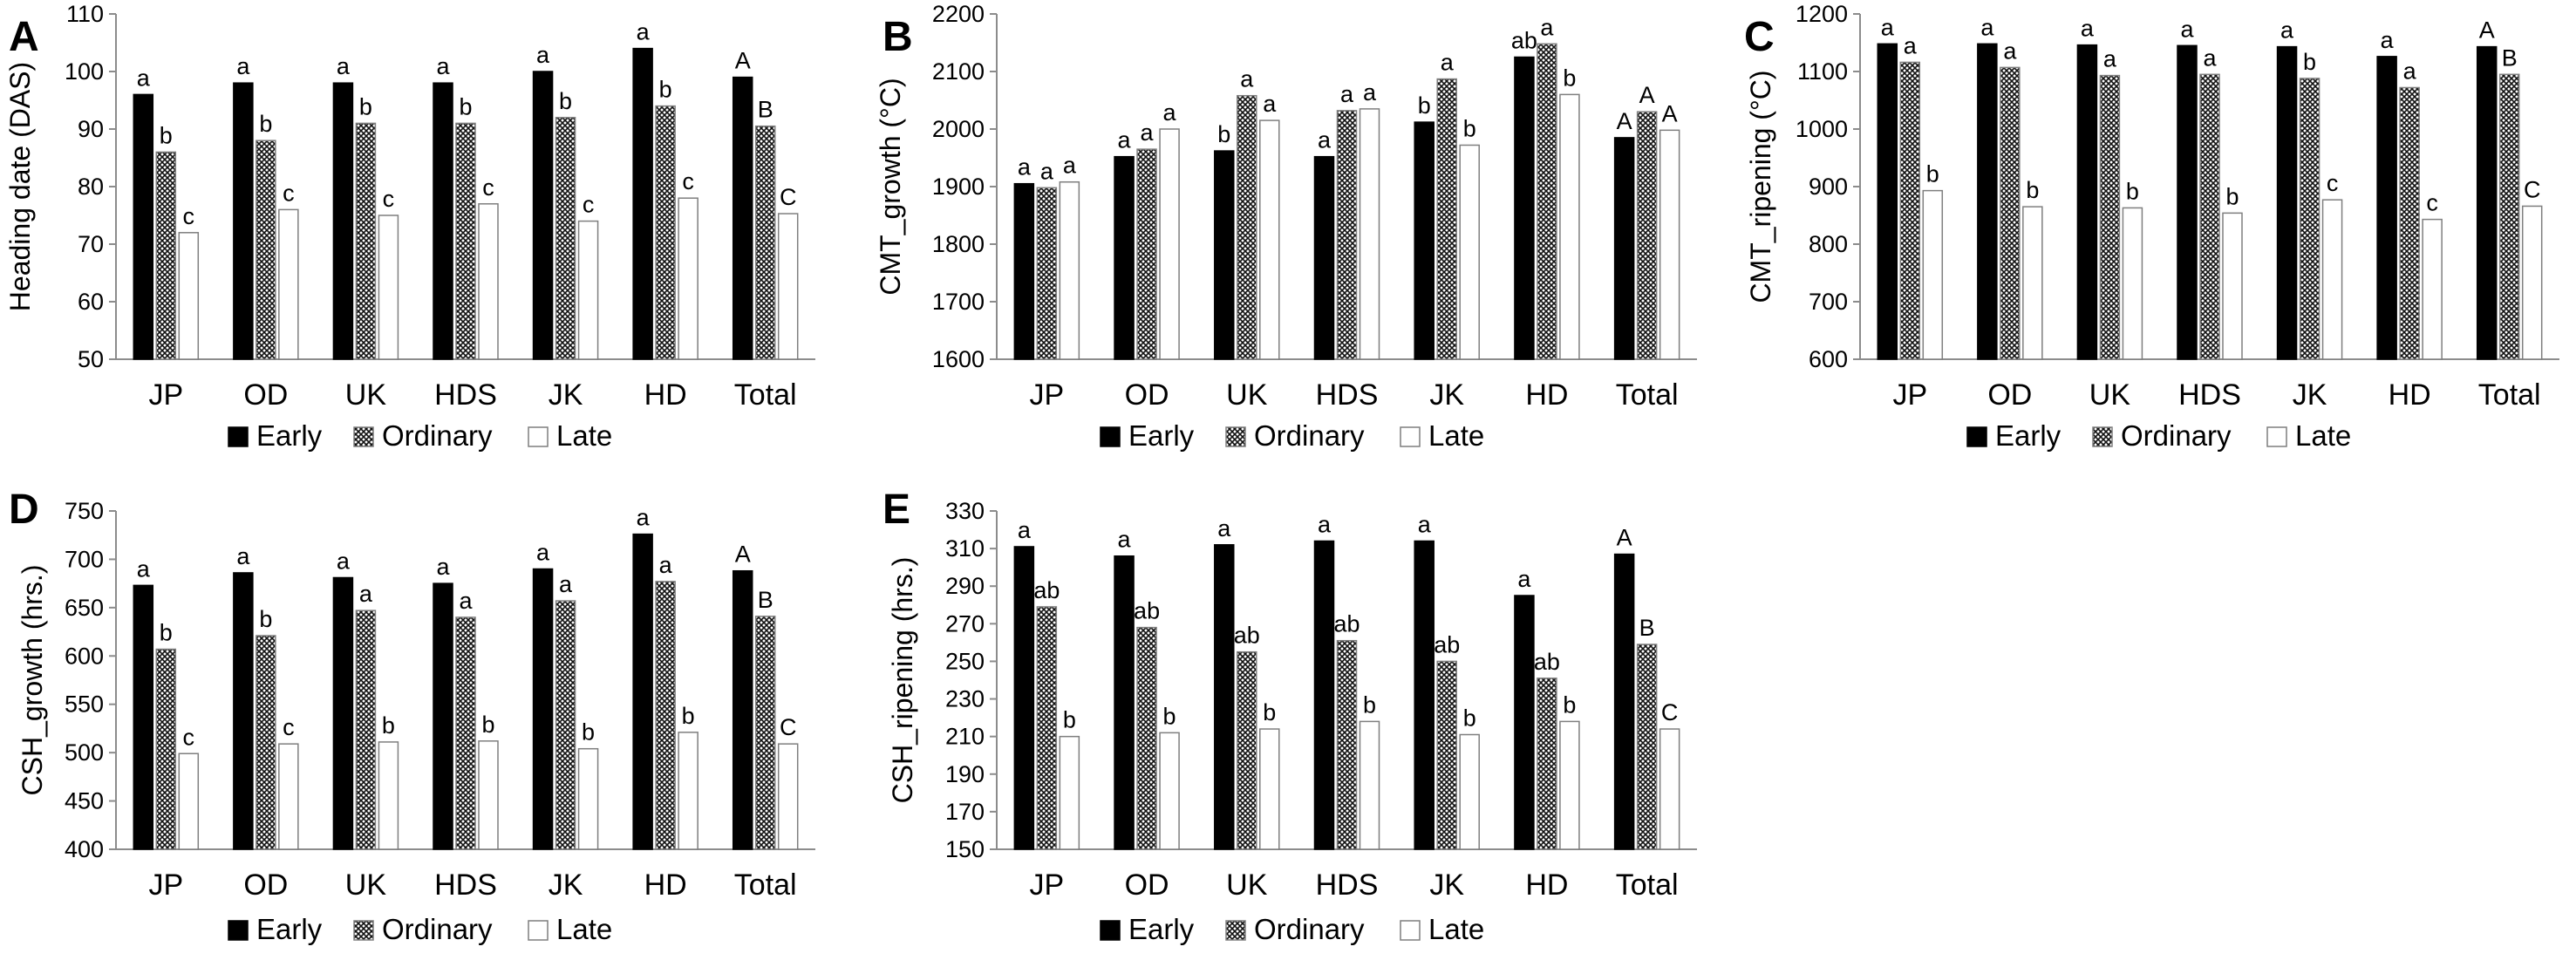 The width and height of the screenshot is (2576, 967). What do you see at coordinates (265, 395) in the screenshot?
I see `panel-a-category-label: OD` at bounding box center [265, 395].